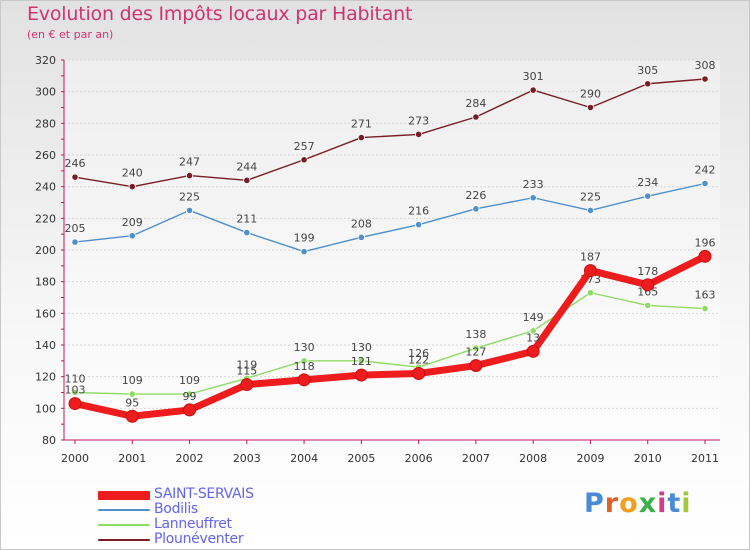 This screenshot has height=550, width=750. Describe the element at coordinates (418, 353) in the screenshot. I see `data-label-lanneuffret: 126` at that location.